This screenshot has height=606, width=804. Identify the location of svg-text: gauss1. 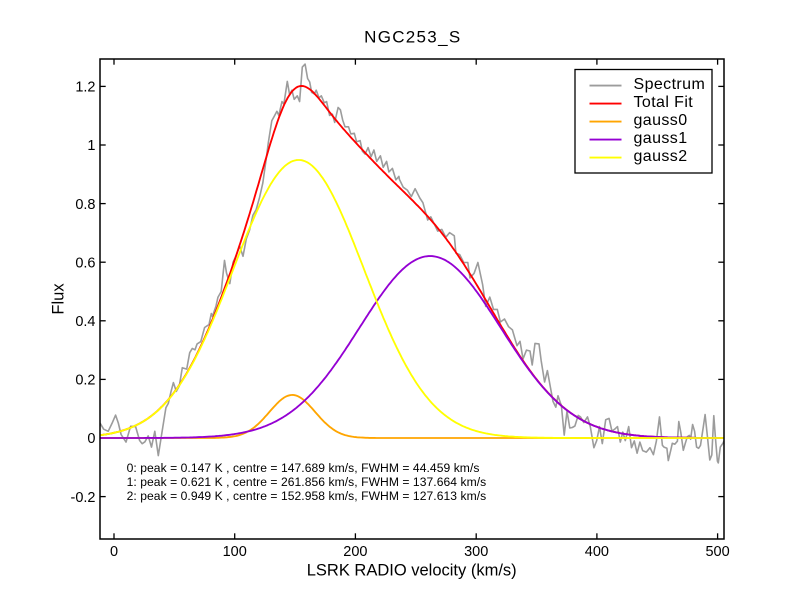
(661, 138).